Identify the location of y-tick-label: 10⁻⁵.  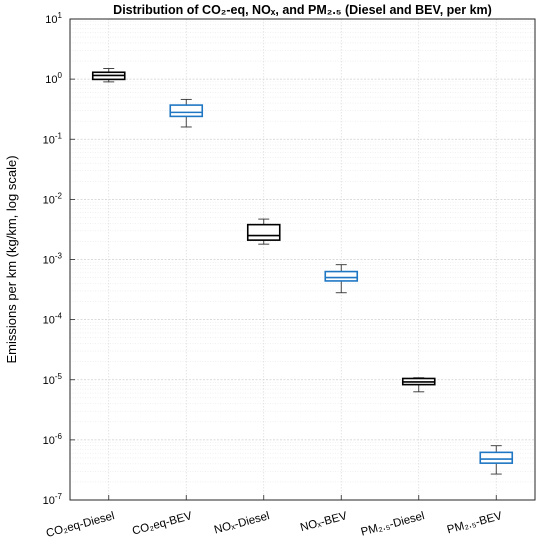
(53, 379).